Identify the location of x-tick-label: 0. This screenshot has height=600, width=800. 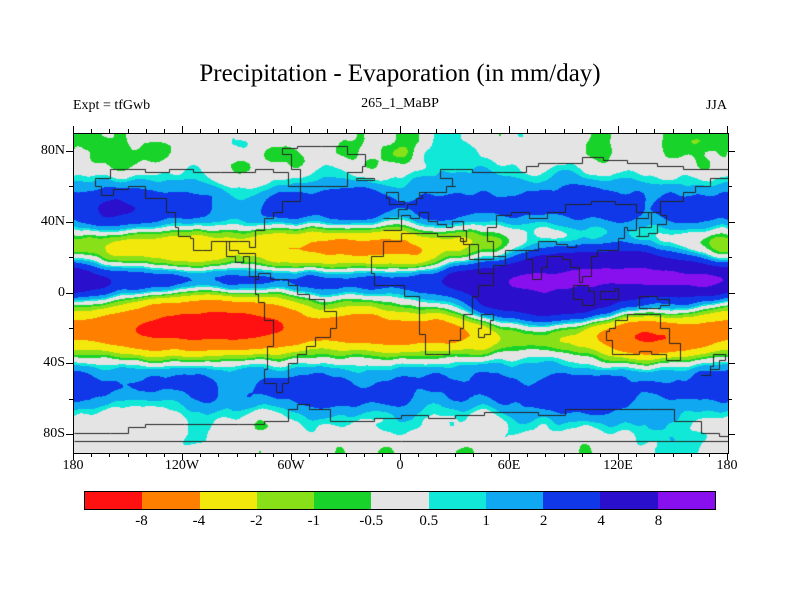
(400, 465).